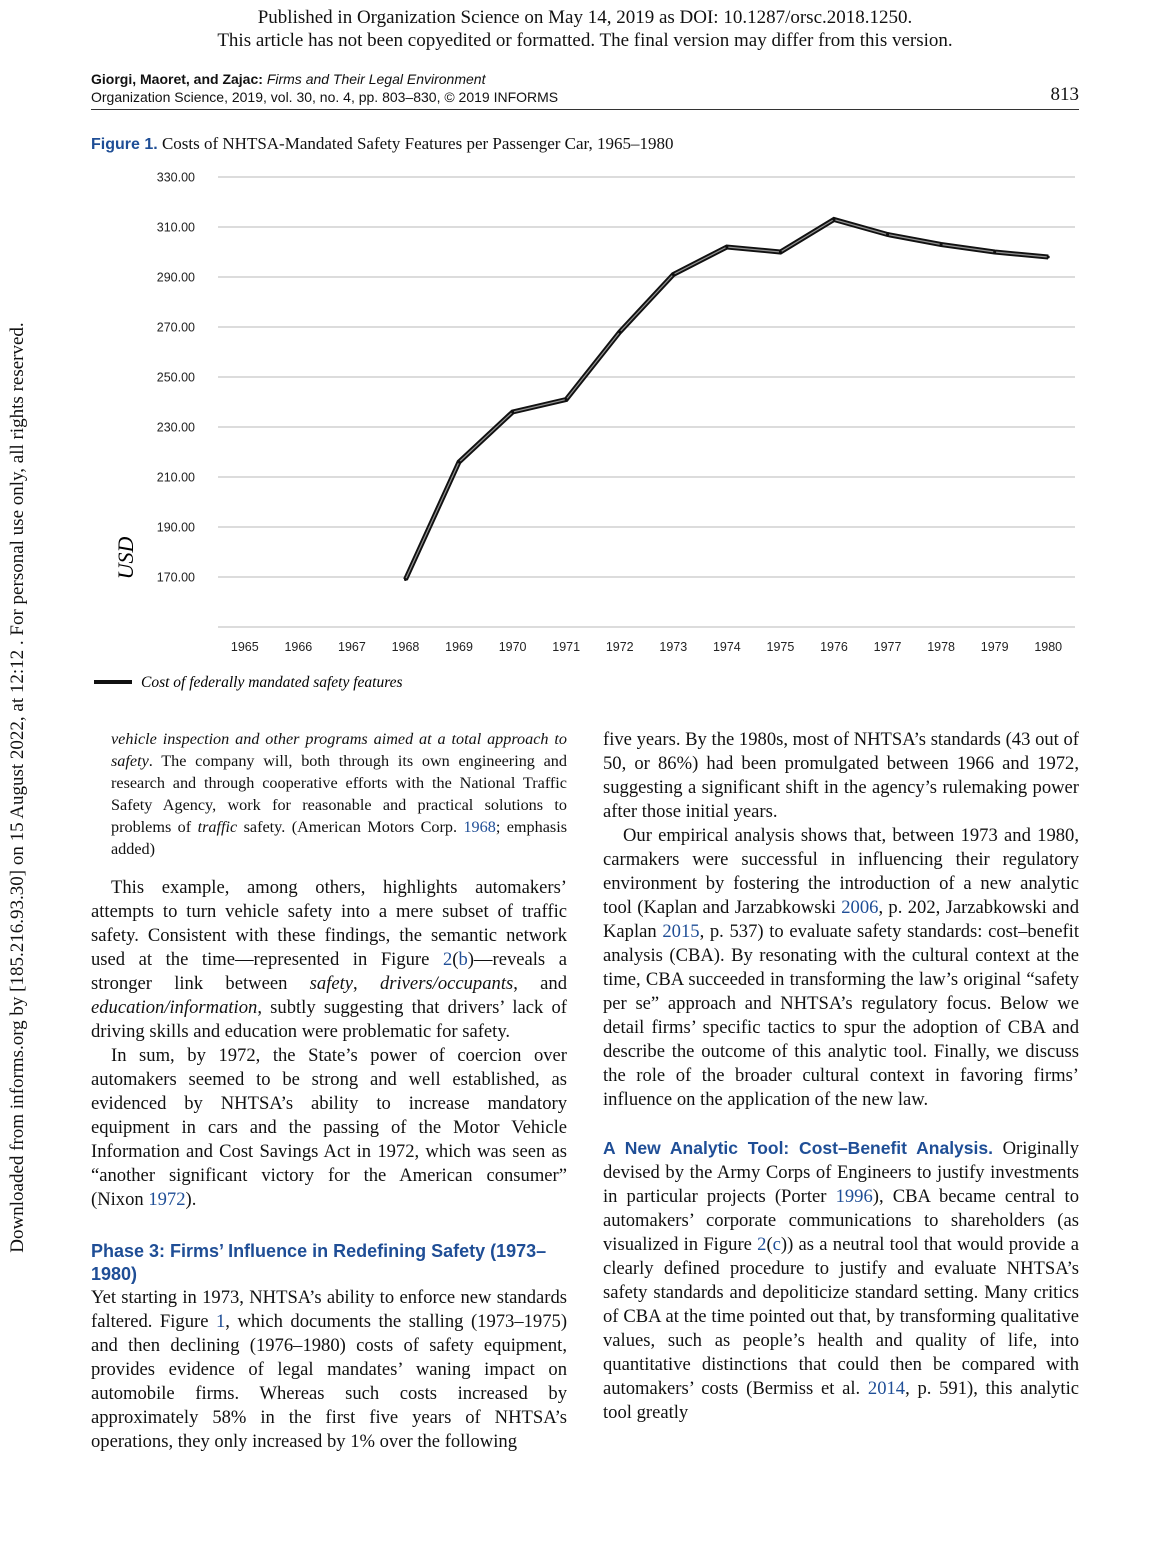 Image resolution: width=1170 pixels, height=1566 pixels. What do you see at coordinates (673, 647) in the screenshot?
I see `x-tick-label: 1973` at bounding box center [673, 647].